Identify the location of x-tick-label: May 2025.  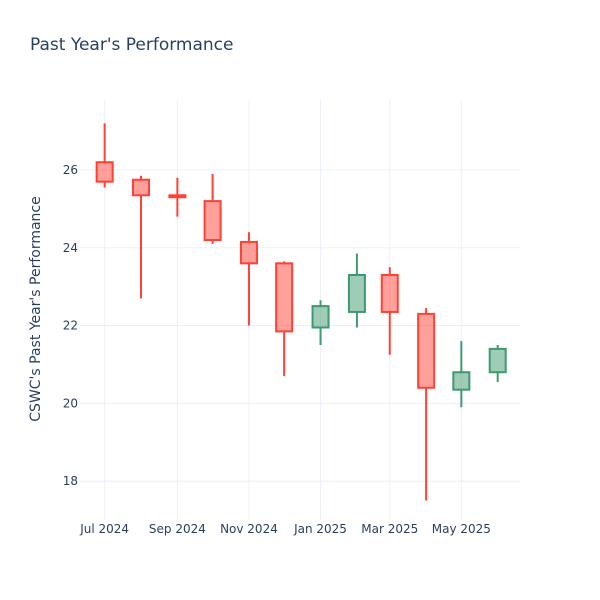
(461, 529).